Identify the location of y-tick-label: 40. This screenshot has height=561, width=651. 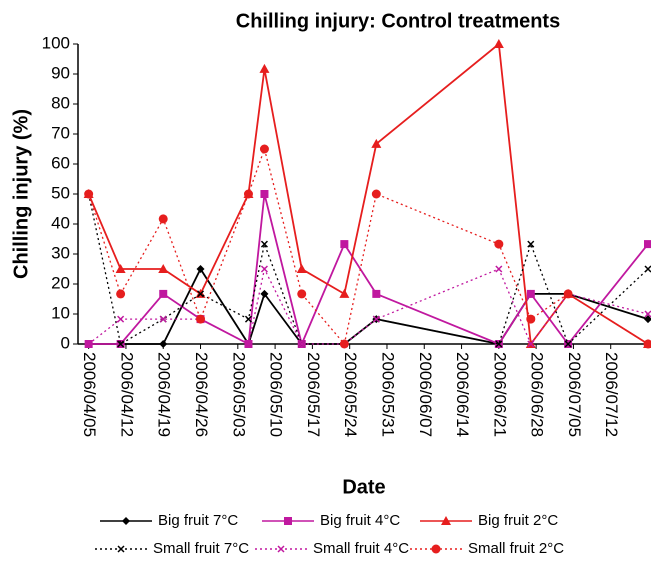
(60, 222).